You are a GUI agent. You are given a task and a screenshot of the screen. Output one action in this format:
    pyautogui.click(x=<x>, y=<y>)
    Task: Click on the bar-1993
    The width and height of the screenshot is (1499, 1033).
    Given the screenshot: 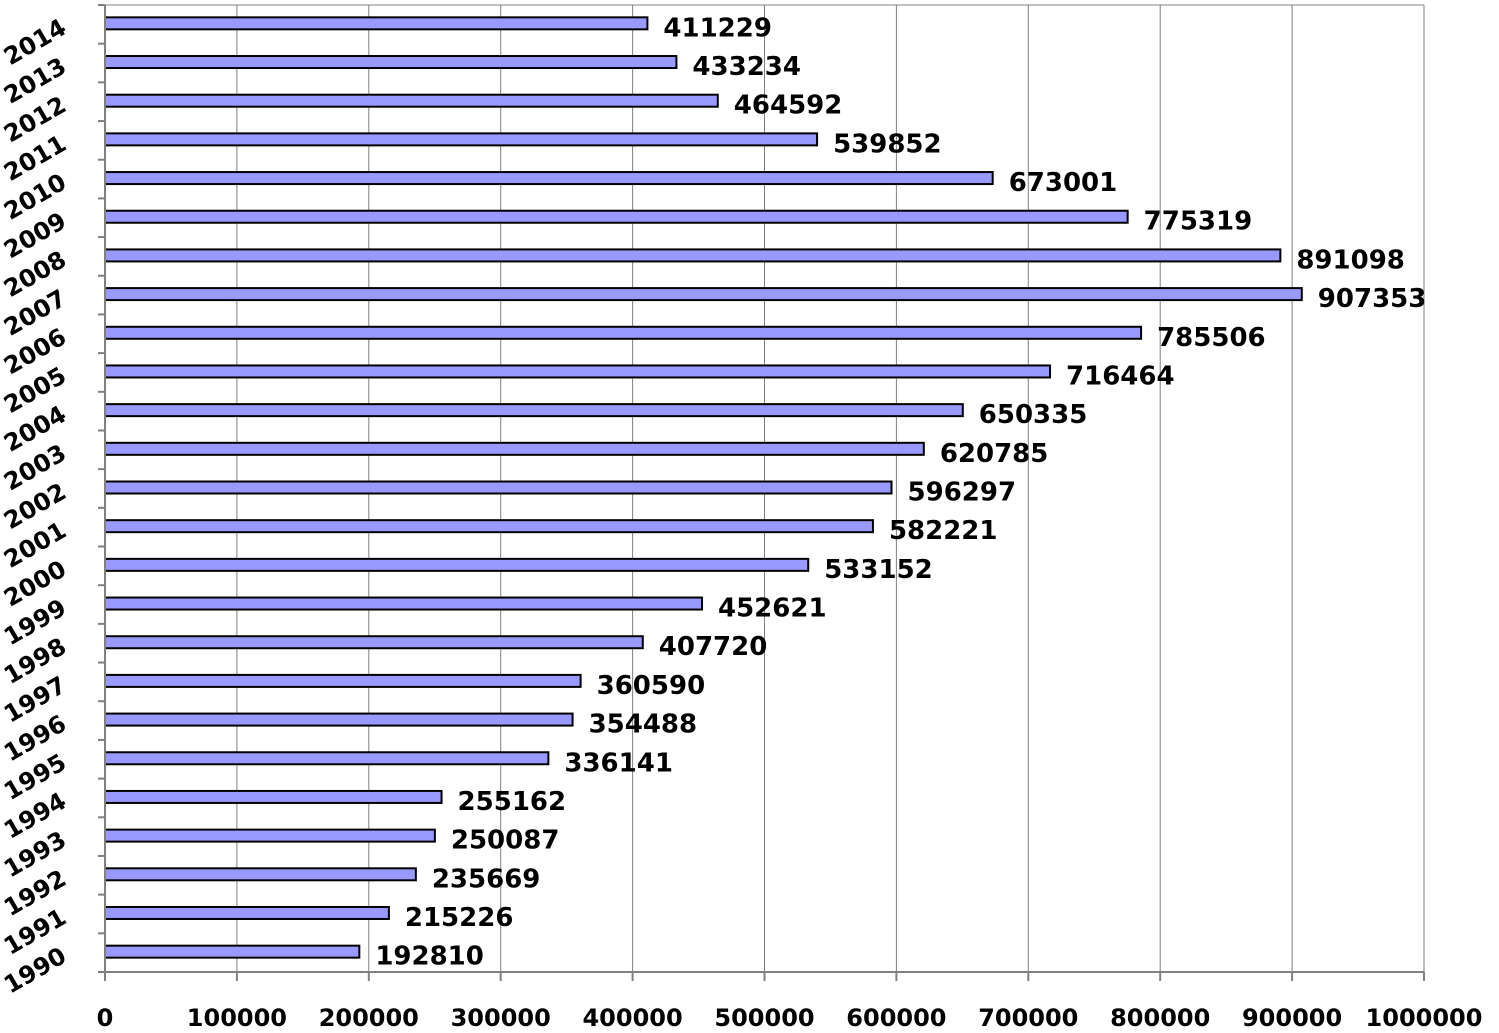 What is the action you would take?
    pyautogui.click(x=270, y=835)
    